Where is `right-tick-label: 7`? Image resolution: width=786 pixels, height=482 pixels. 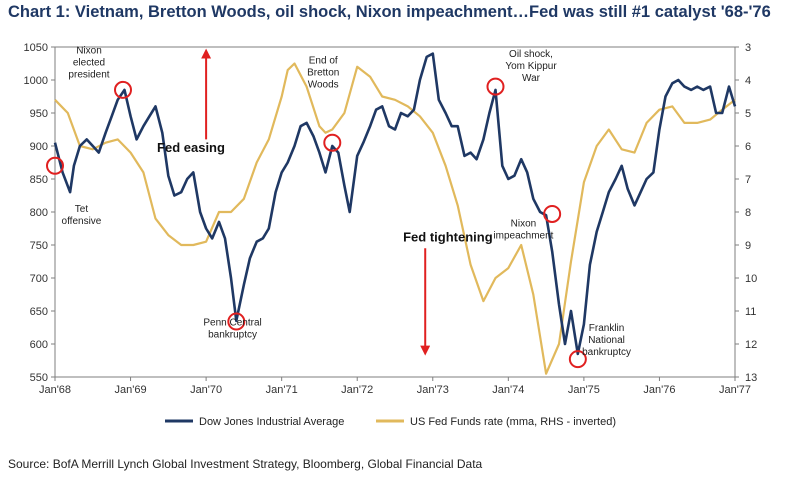 right-tick-label: 7 is located at coordinates (748, 180).